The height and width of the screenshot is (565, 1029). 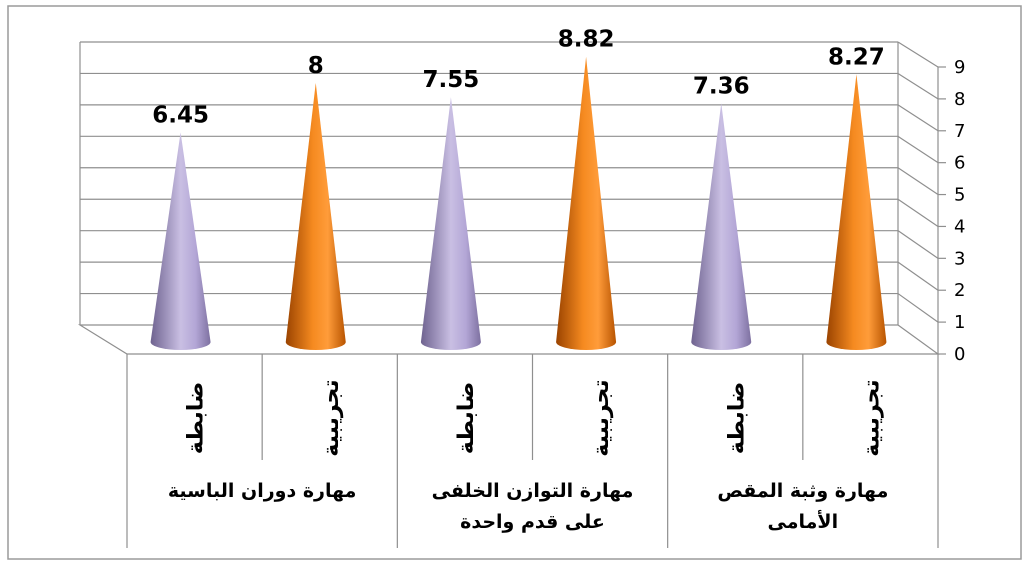 What do you see at coordinates (533, 491) in the screenshot?
I see `group-label: مهارة التوازن الخلفى` at bounding box center [533, 491].